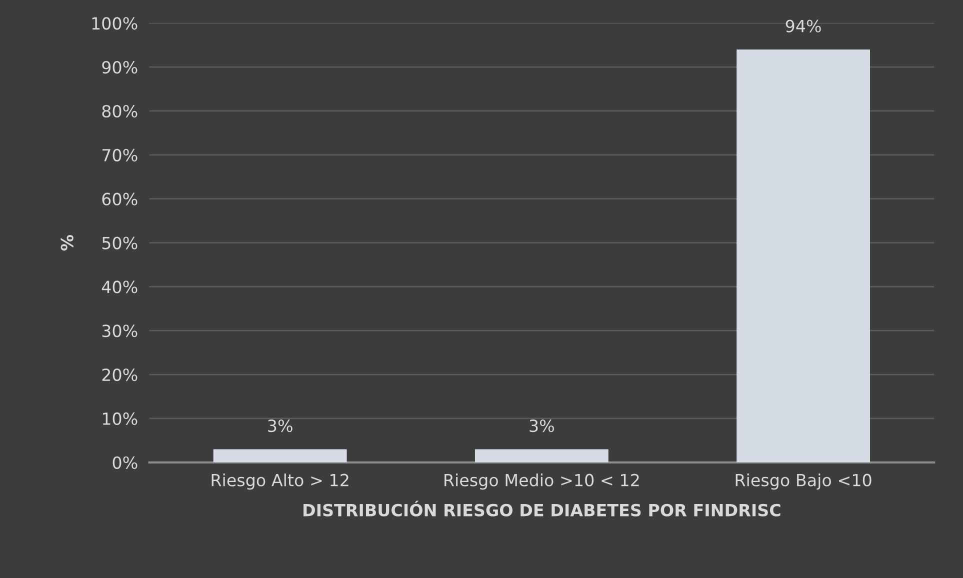 The height and width of the screenshot is (578, 963). What do you see at coordinates (120, 67) in the screenshot?
I see `y-tick-label: 90%` at bounding box center [120, 67].